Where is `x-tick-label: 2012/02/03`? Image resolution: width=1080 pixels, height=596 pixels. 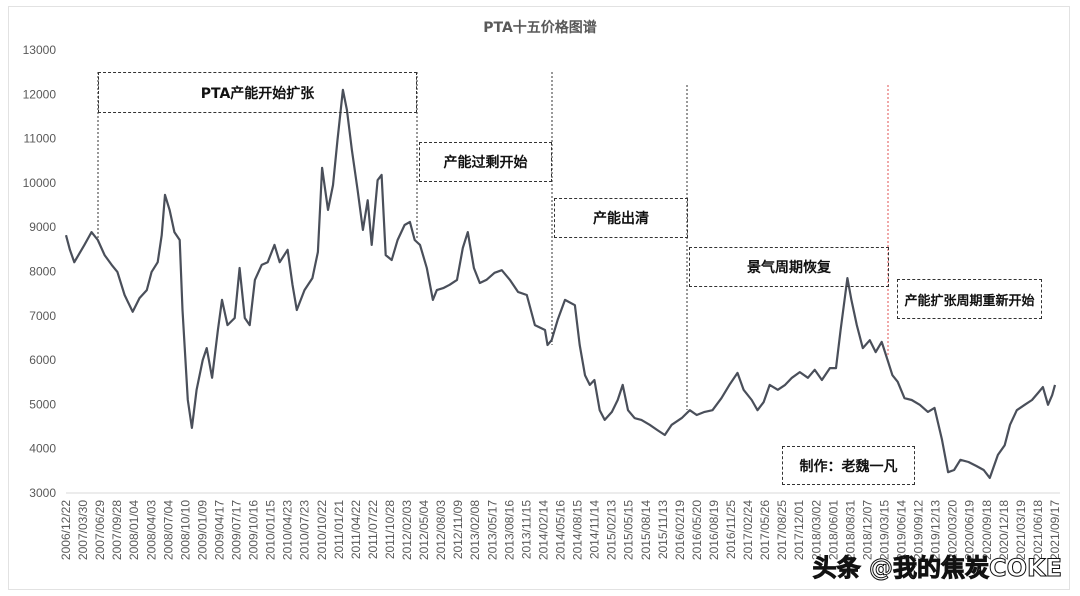 x-tick-label: 2012/02/03 is located at coordinates (407, 530).